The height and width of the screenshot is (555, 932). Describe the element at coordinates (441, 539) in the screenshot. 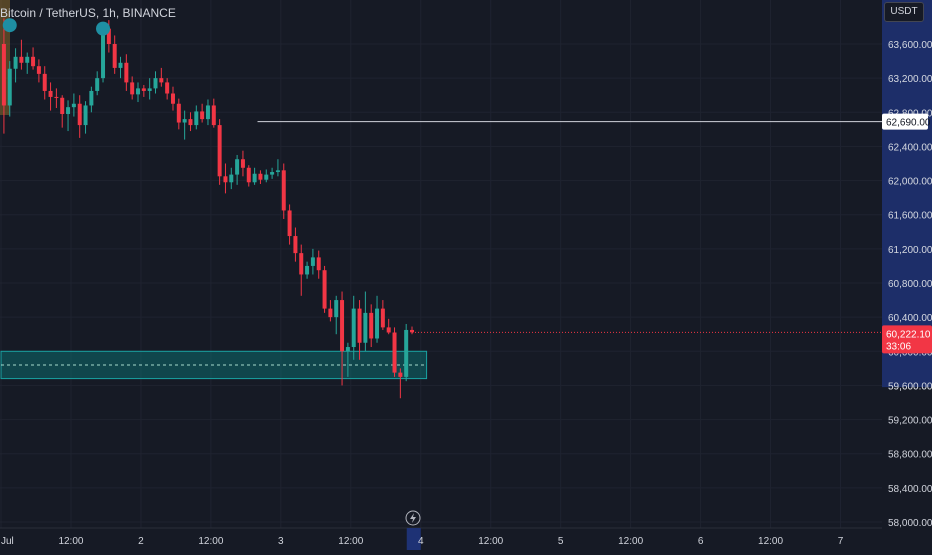

I see `time-axis-bg` at that location.